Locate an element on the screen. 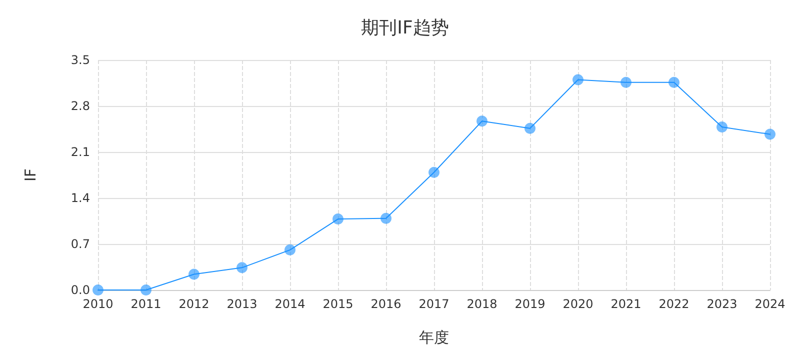 The image size is (810, 360). x-tick-label: 2024 is located at coordinates (770, 304).